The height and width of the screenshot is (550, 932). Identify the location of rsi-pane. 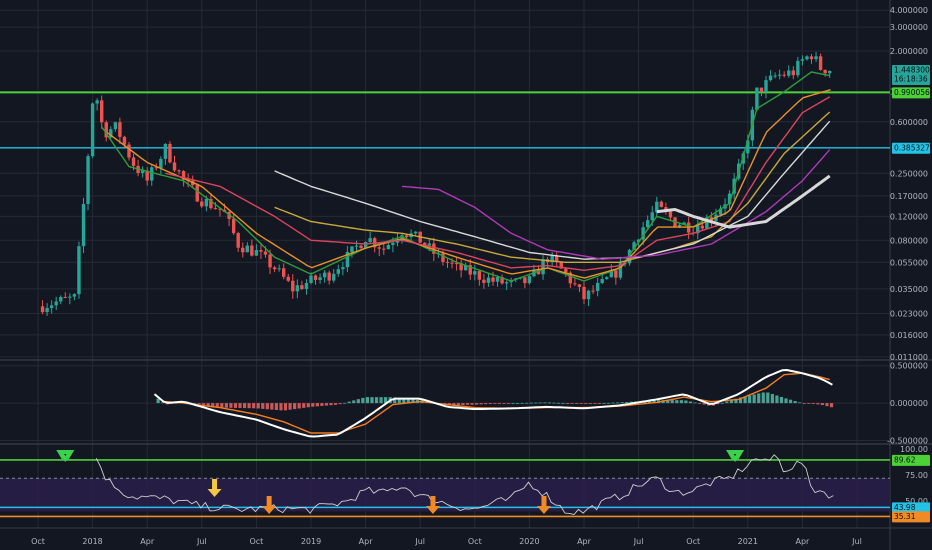
(445, 484).